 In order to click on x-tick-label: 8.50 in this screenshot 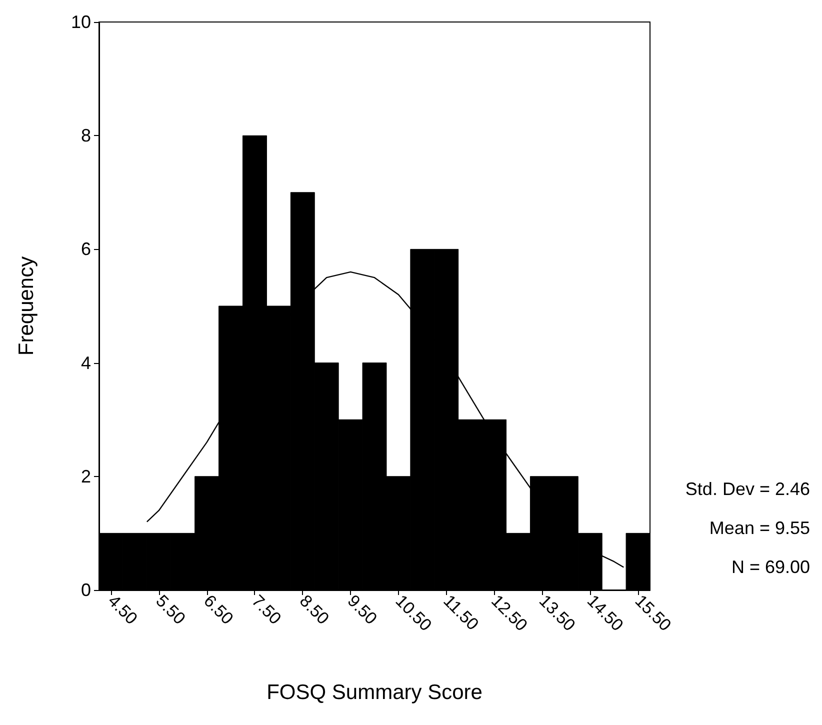, I will do `click(314, 609)`.